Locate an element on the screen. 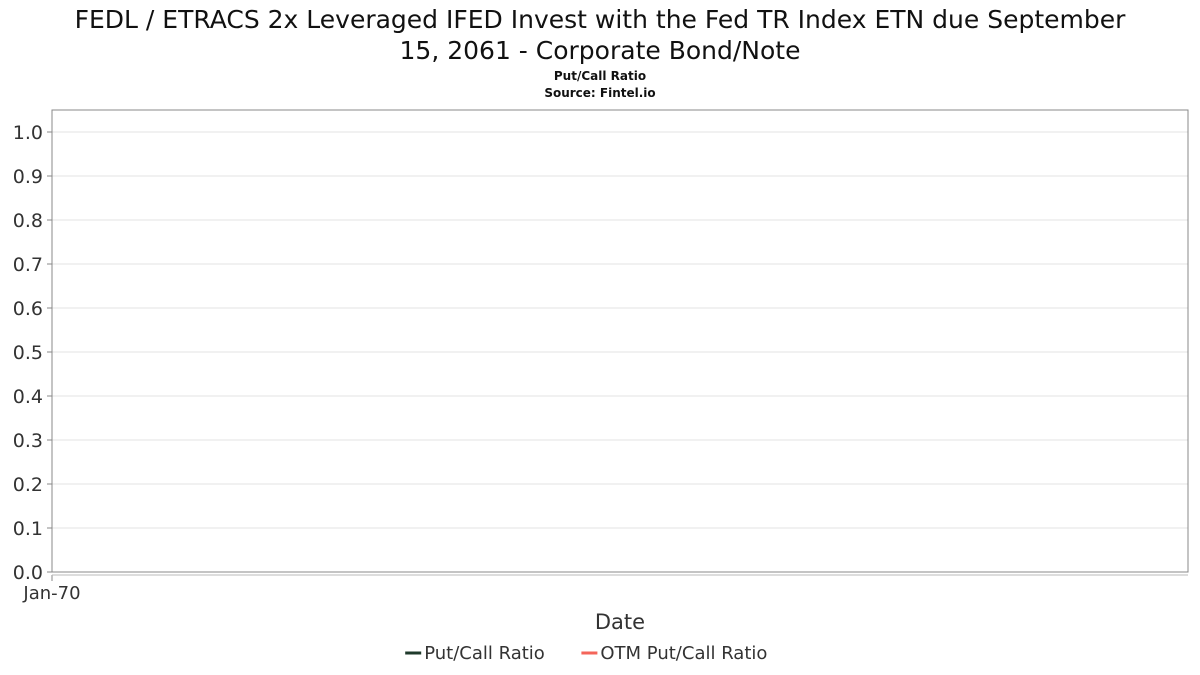 This screenshot has height=675, width=1200. legend-label: Put/Call Ratio is located at coordinates (484, 653).